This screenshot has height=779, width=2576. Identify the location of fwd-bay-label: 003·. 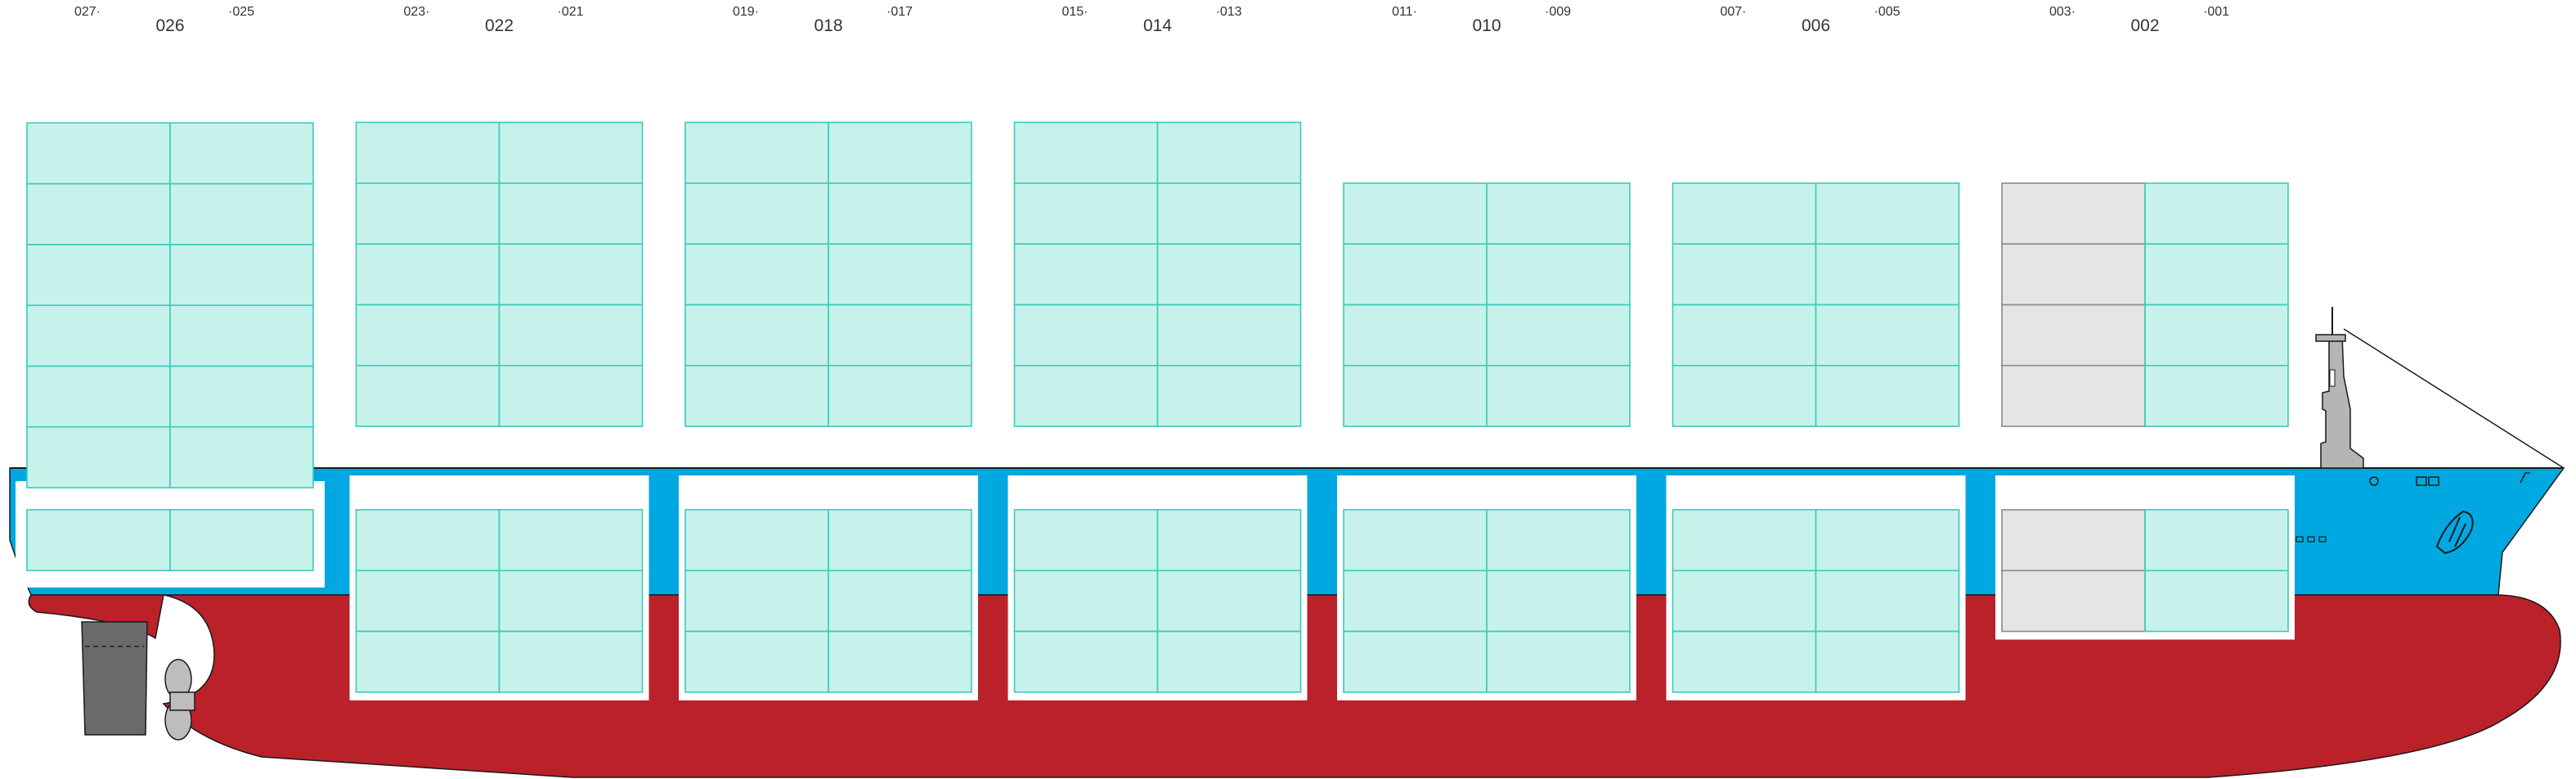
(2062, 12).